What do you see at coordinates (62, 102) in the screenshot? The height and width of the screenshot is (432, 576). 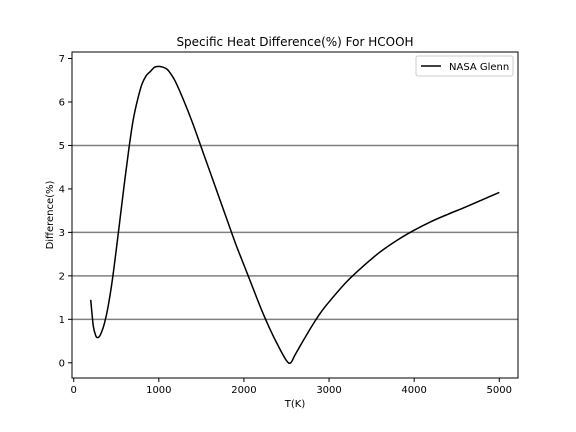 I see `y-tick-label: 6` at bounding box center [62, 102].